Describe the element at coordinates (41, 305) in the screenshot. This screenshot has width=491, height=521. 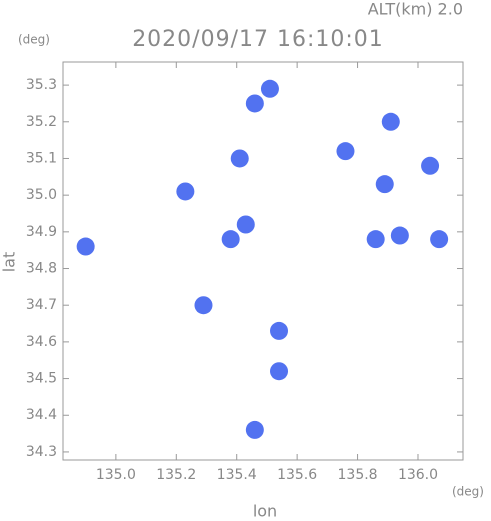
I see `y-tick-label: 34.7` at that location.